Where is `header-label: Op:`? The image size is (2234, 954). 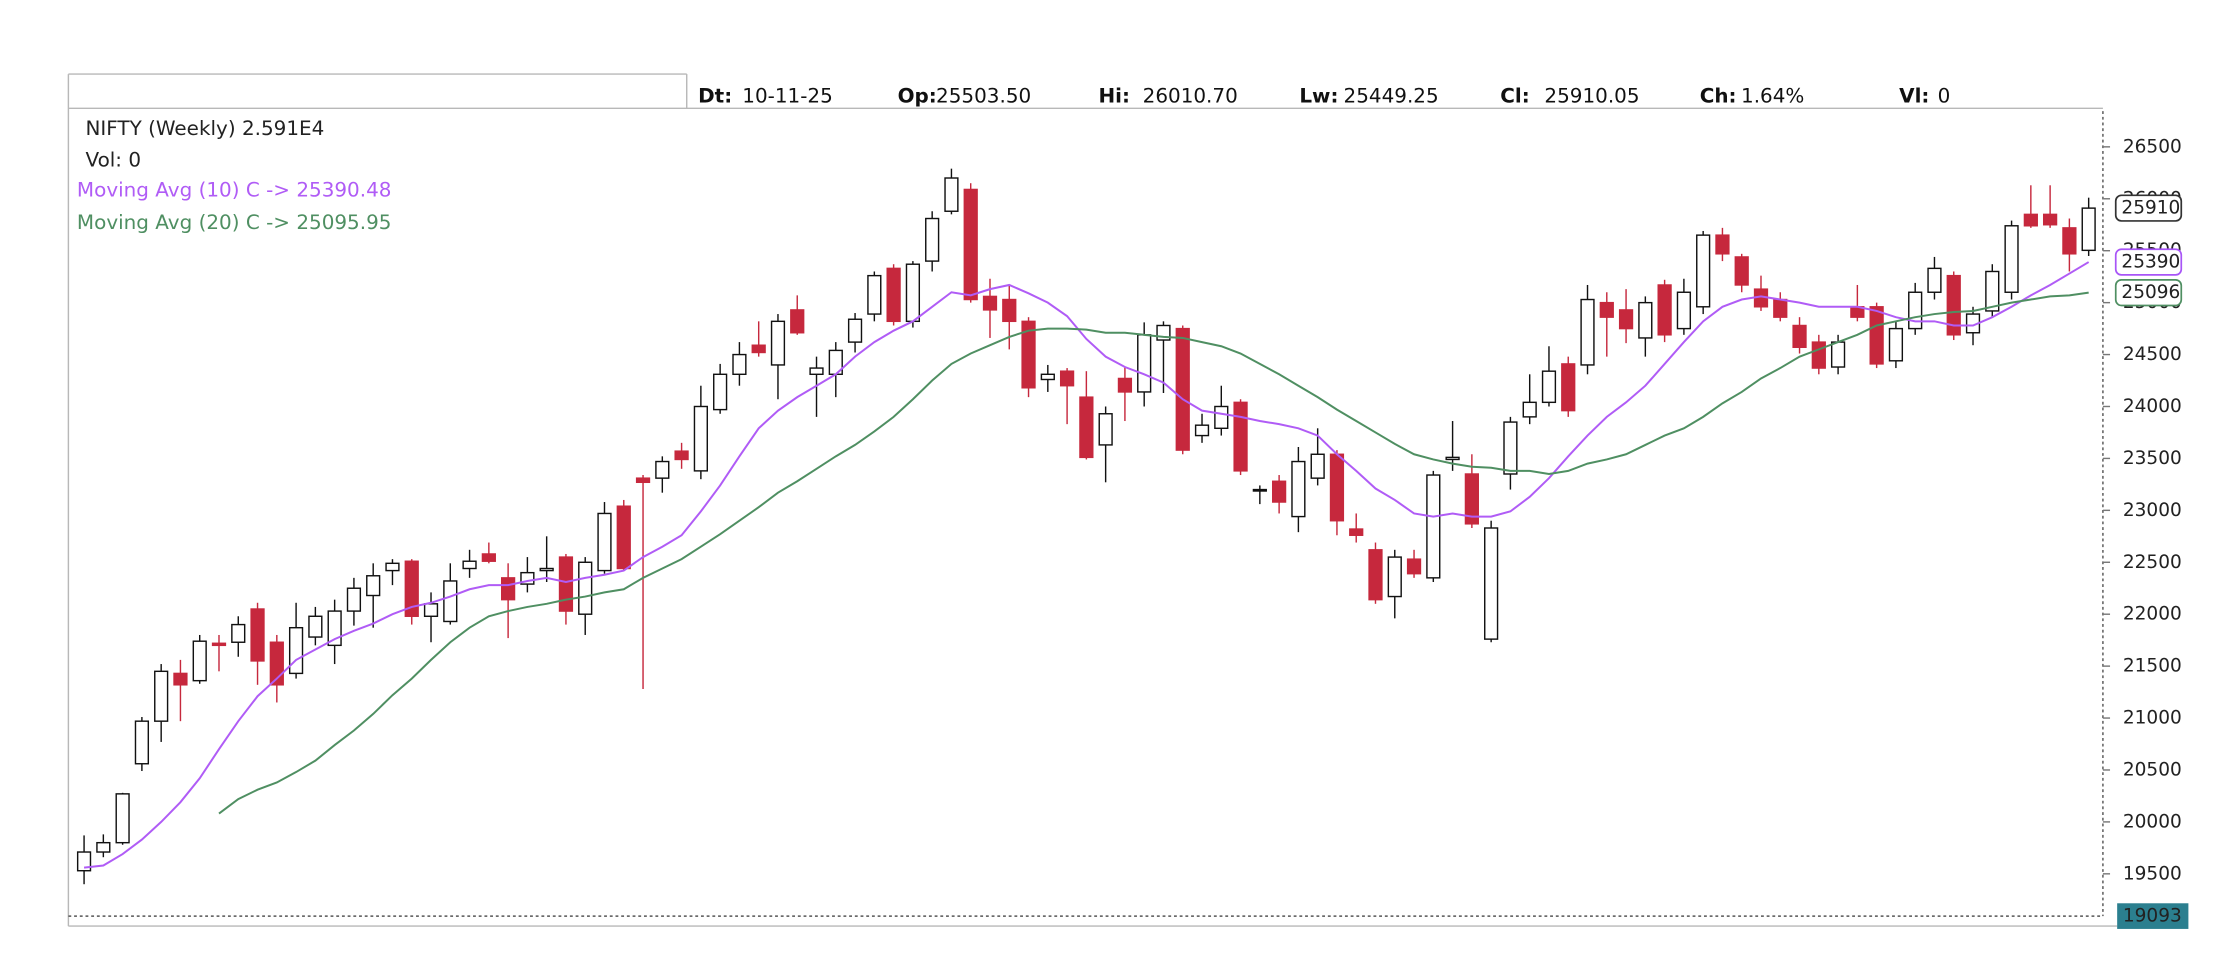
header-label: Op: is located at coordinates (917, 95).